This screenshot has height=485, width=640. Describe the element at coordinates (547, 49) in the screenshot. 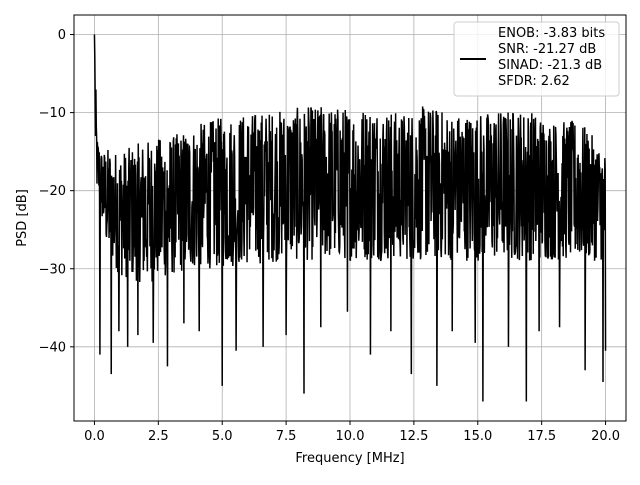

I see `legend-entry-line: SNR: -21.27 dB` at that location.